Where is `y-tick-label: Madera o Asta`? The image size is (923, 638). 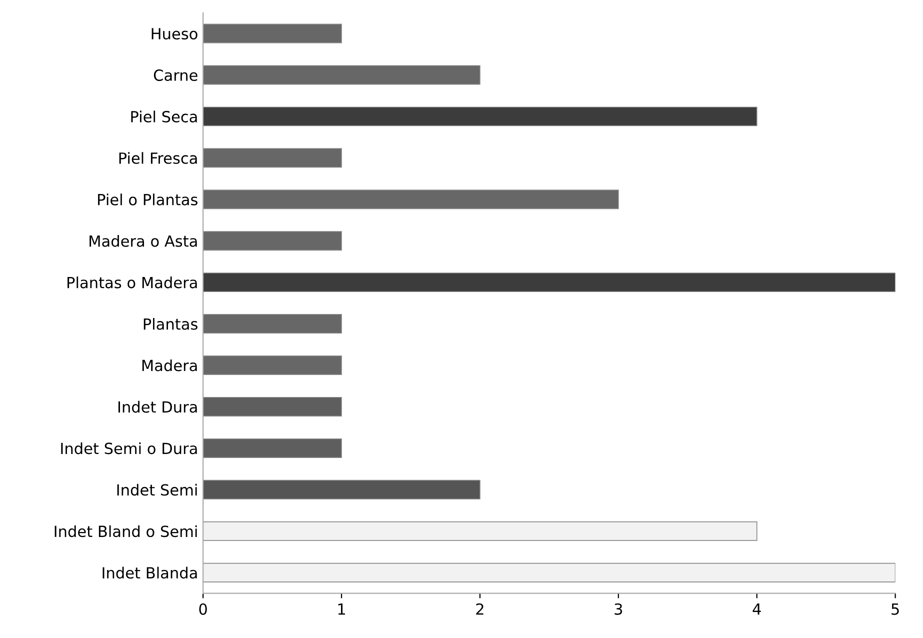
y-tick-label: Madera o Asta is located at coordinates (143, 241).